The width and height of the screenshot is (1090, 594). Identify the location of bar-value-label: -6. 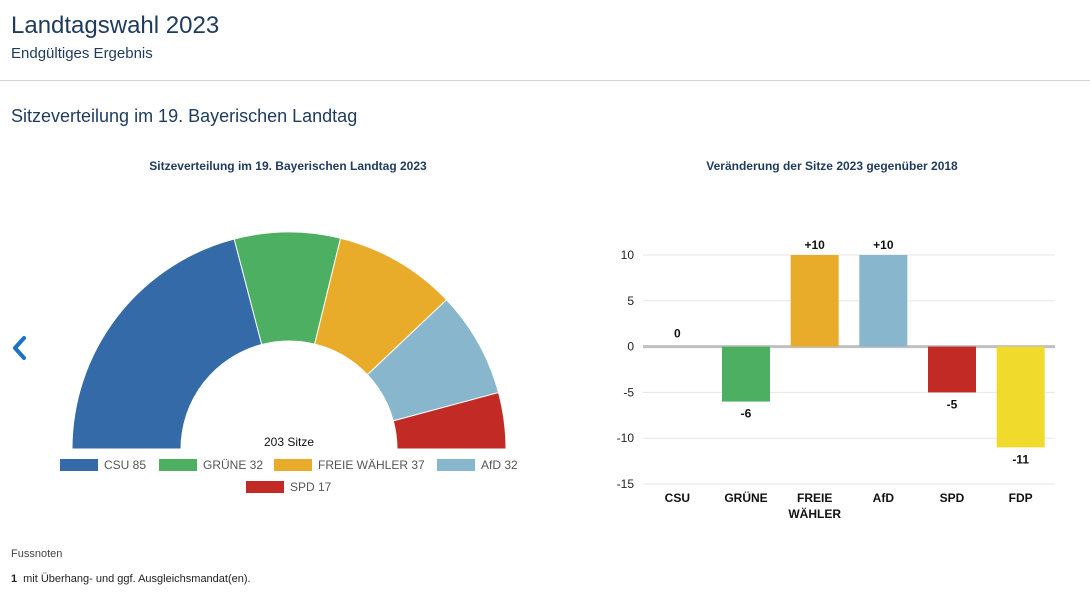
(746, 414).